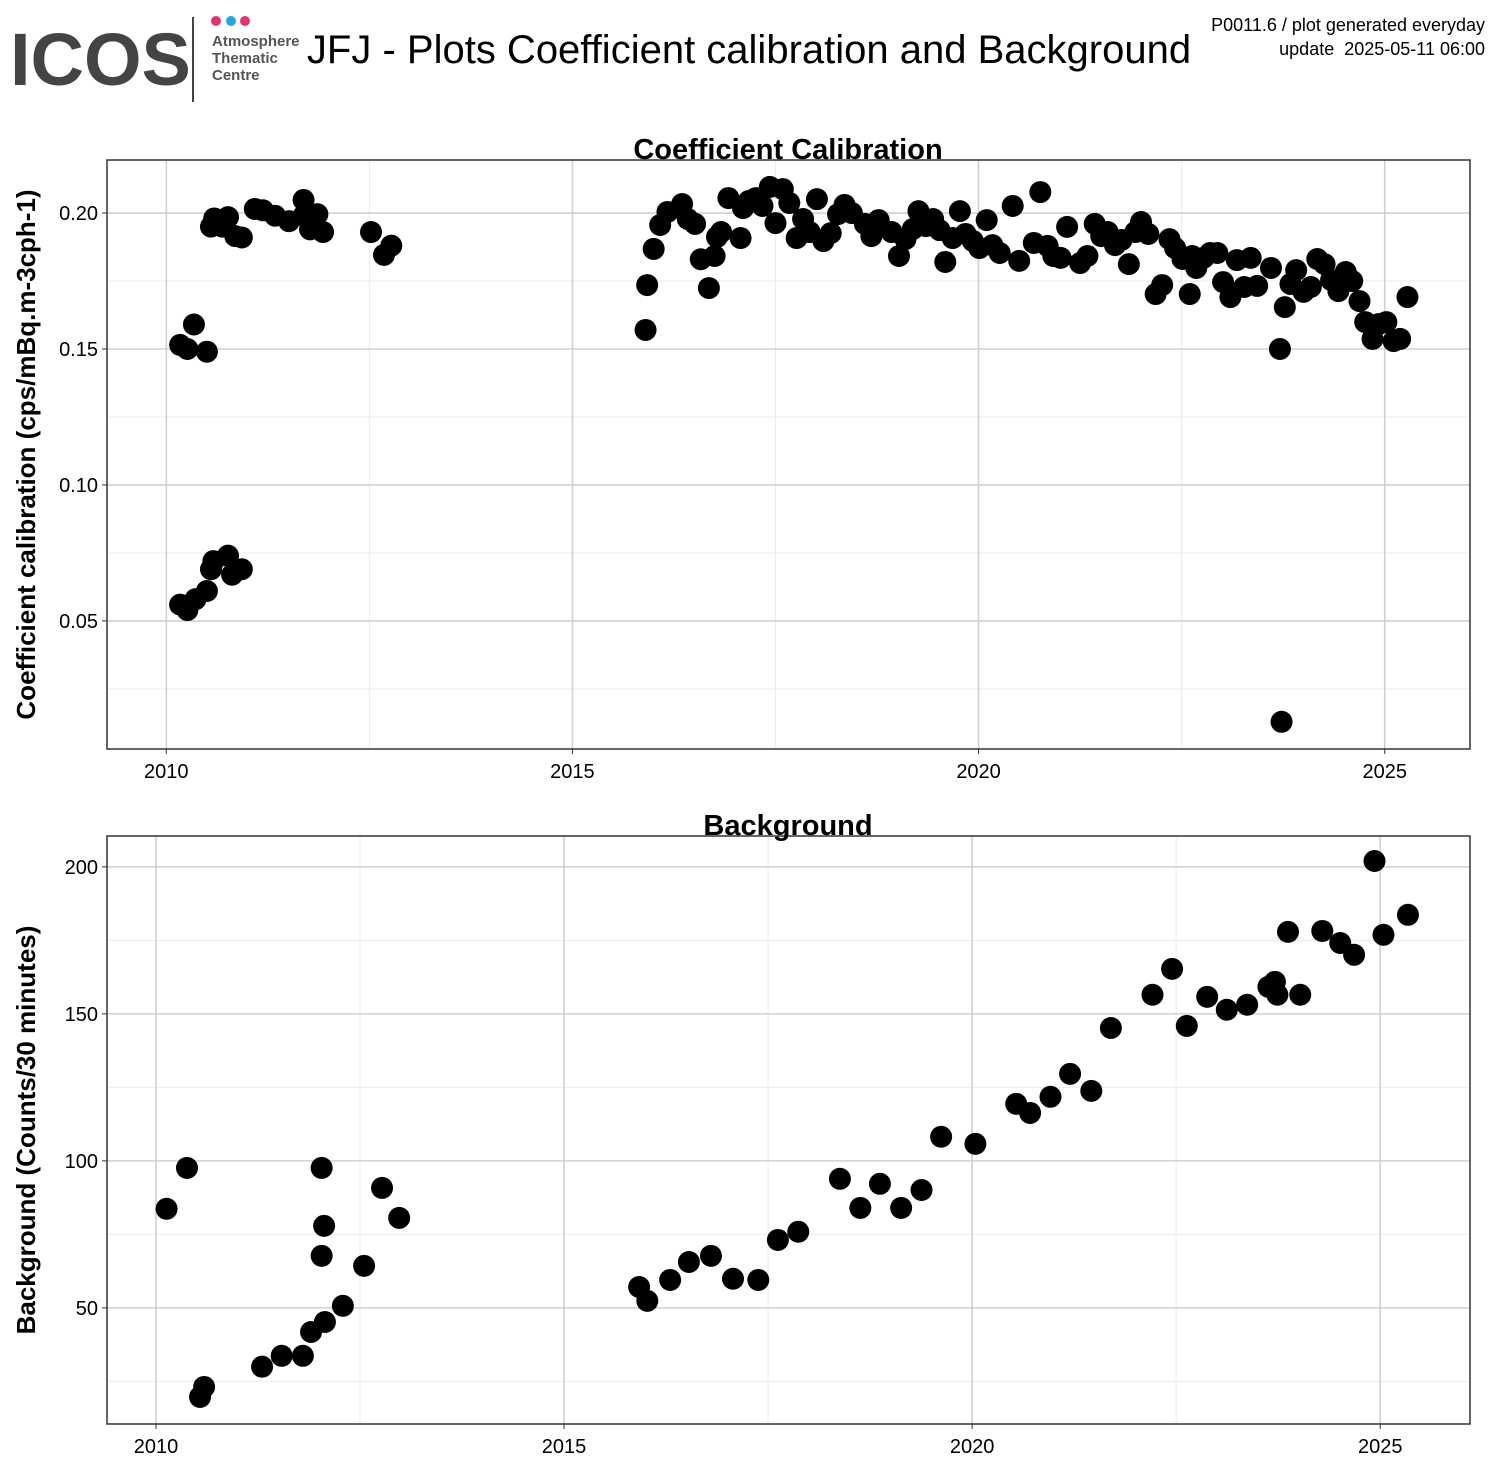  I want to click on x-tick-label: 2010, so click(166, 772).